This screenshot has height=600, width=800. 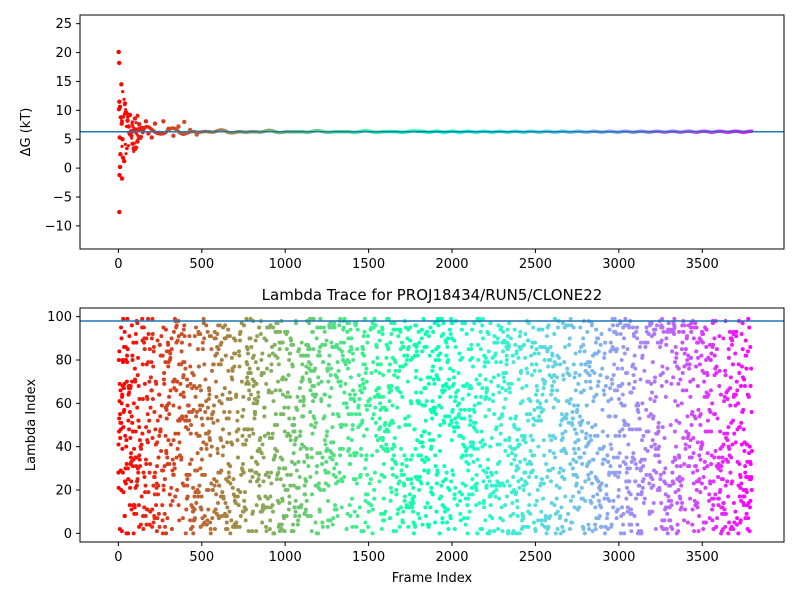 What do you see at coordinates (68, 140) in the screenshot?
I see `dg-y-tick-label: 5` at bounding box center [68, 140].